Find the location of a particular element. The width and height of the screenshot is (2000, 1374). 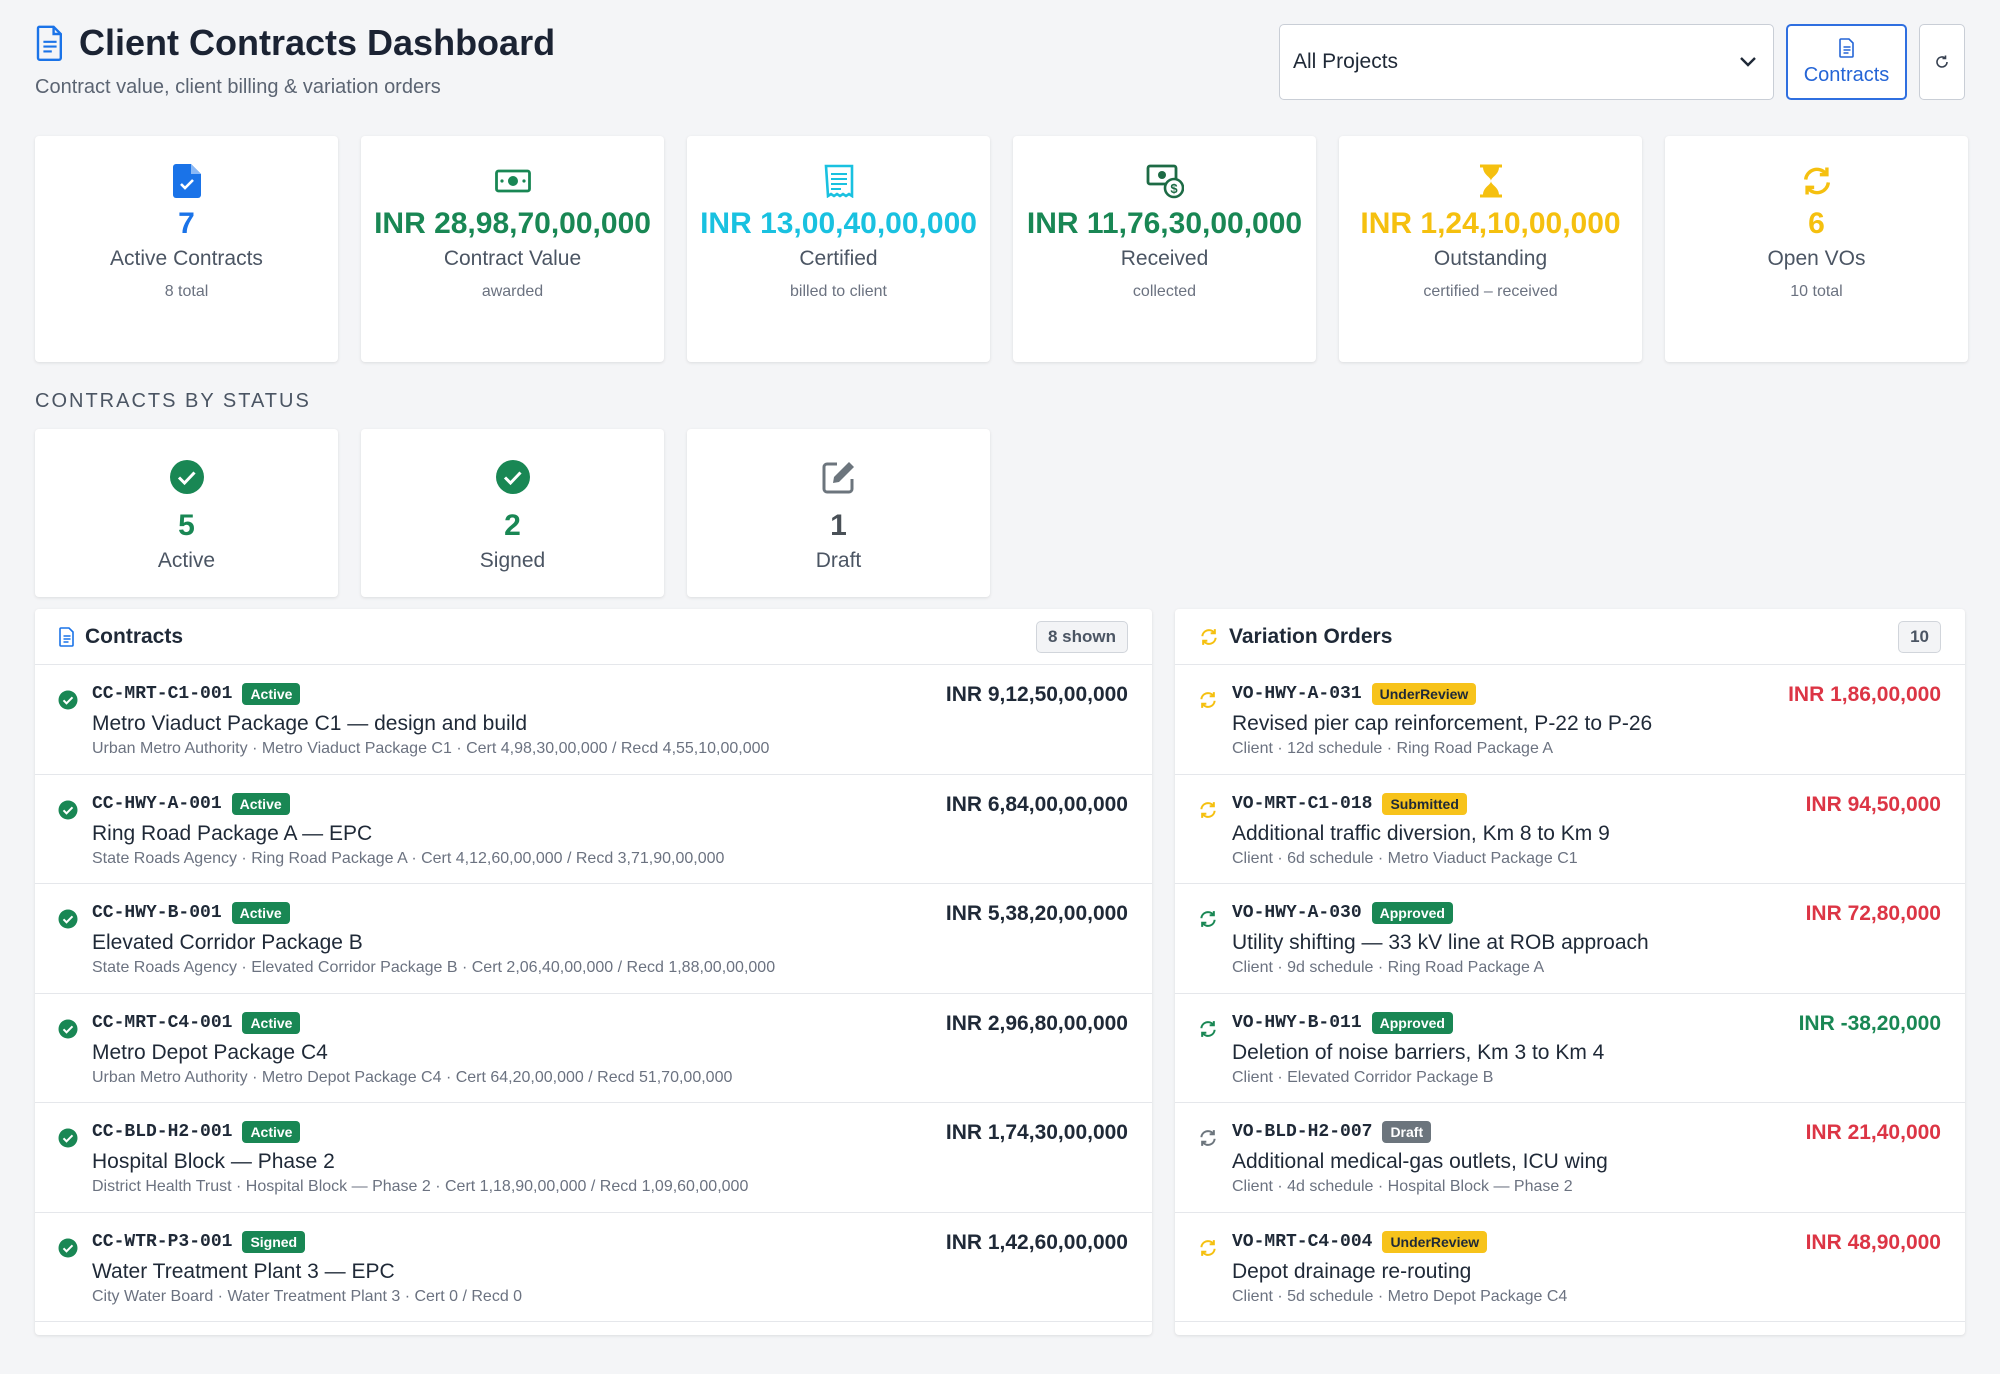

contract-name: Ring Road Package A — EPC is located at coordinates (232, 833).